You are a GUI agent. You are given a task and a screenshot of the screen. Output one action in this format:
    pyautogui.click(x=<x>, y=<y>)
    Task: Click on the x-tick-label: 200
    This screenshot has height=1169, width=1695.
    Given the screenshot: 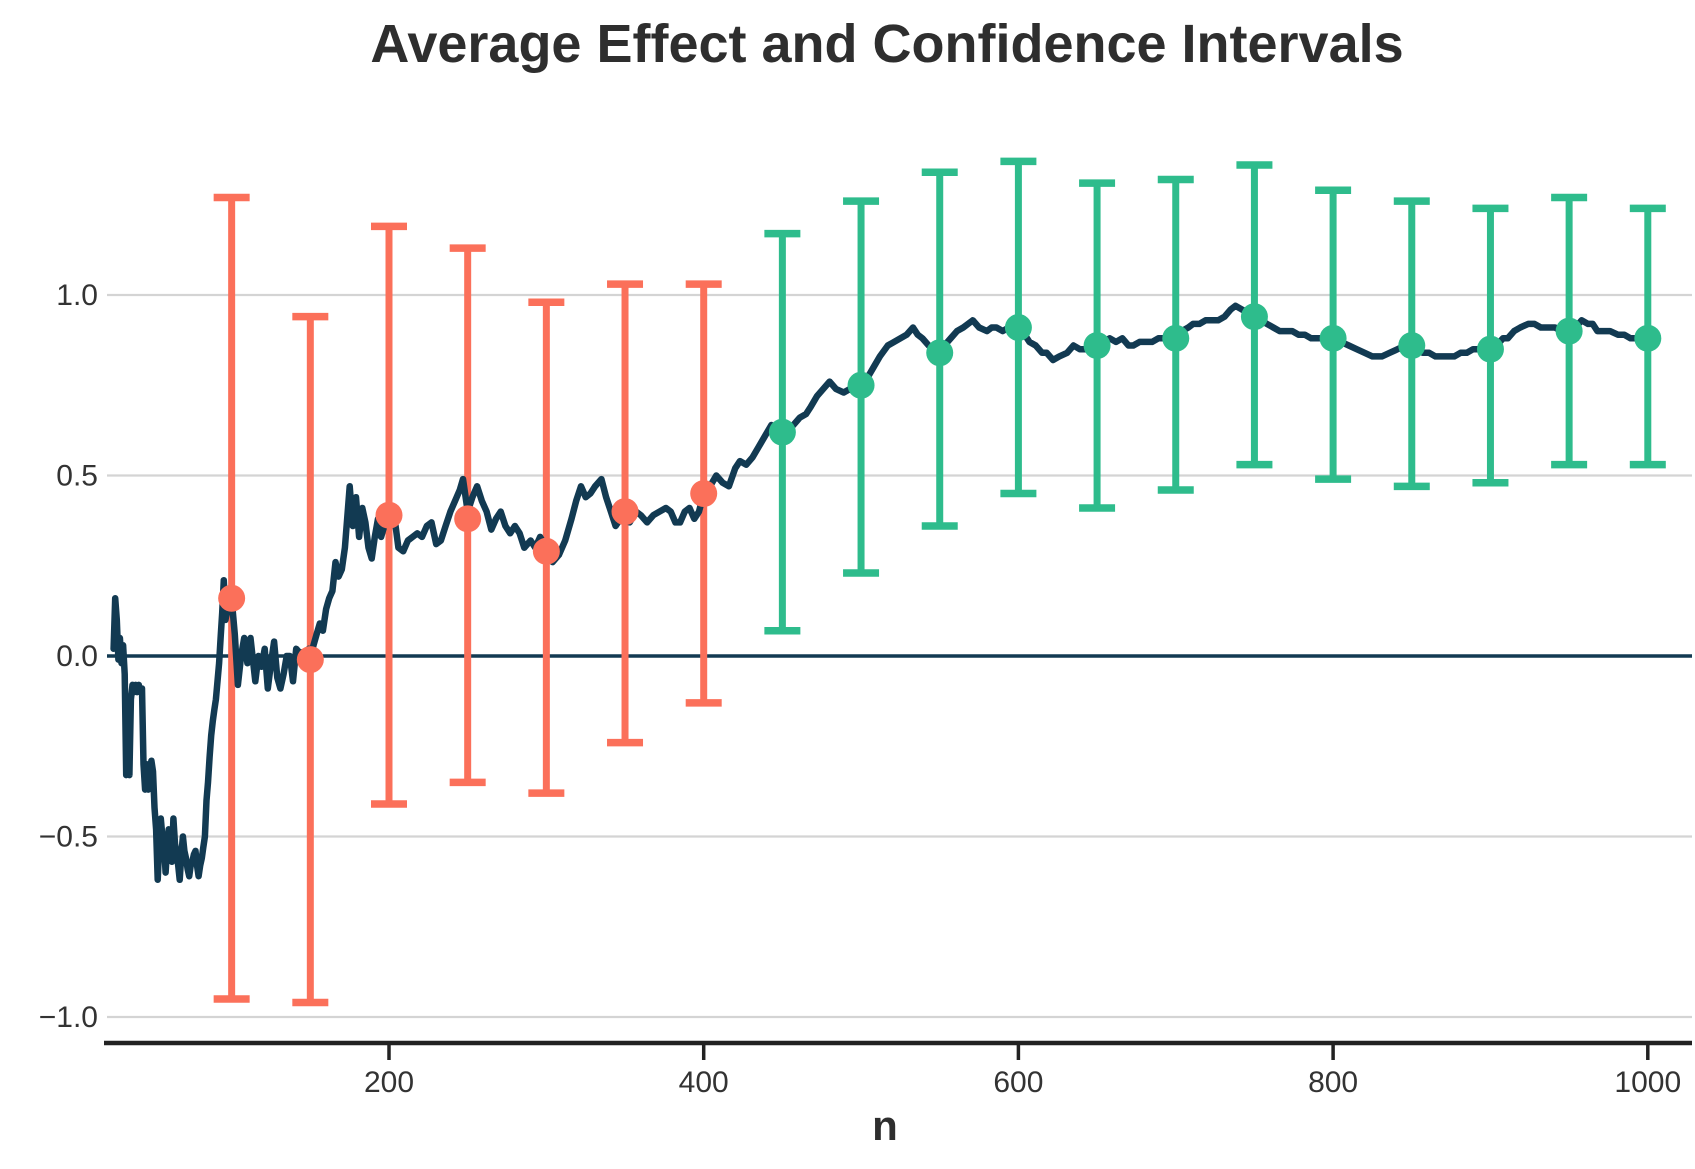 What is the action you would take?
    pyautogui.click(x=389, y=1082)
    